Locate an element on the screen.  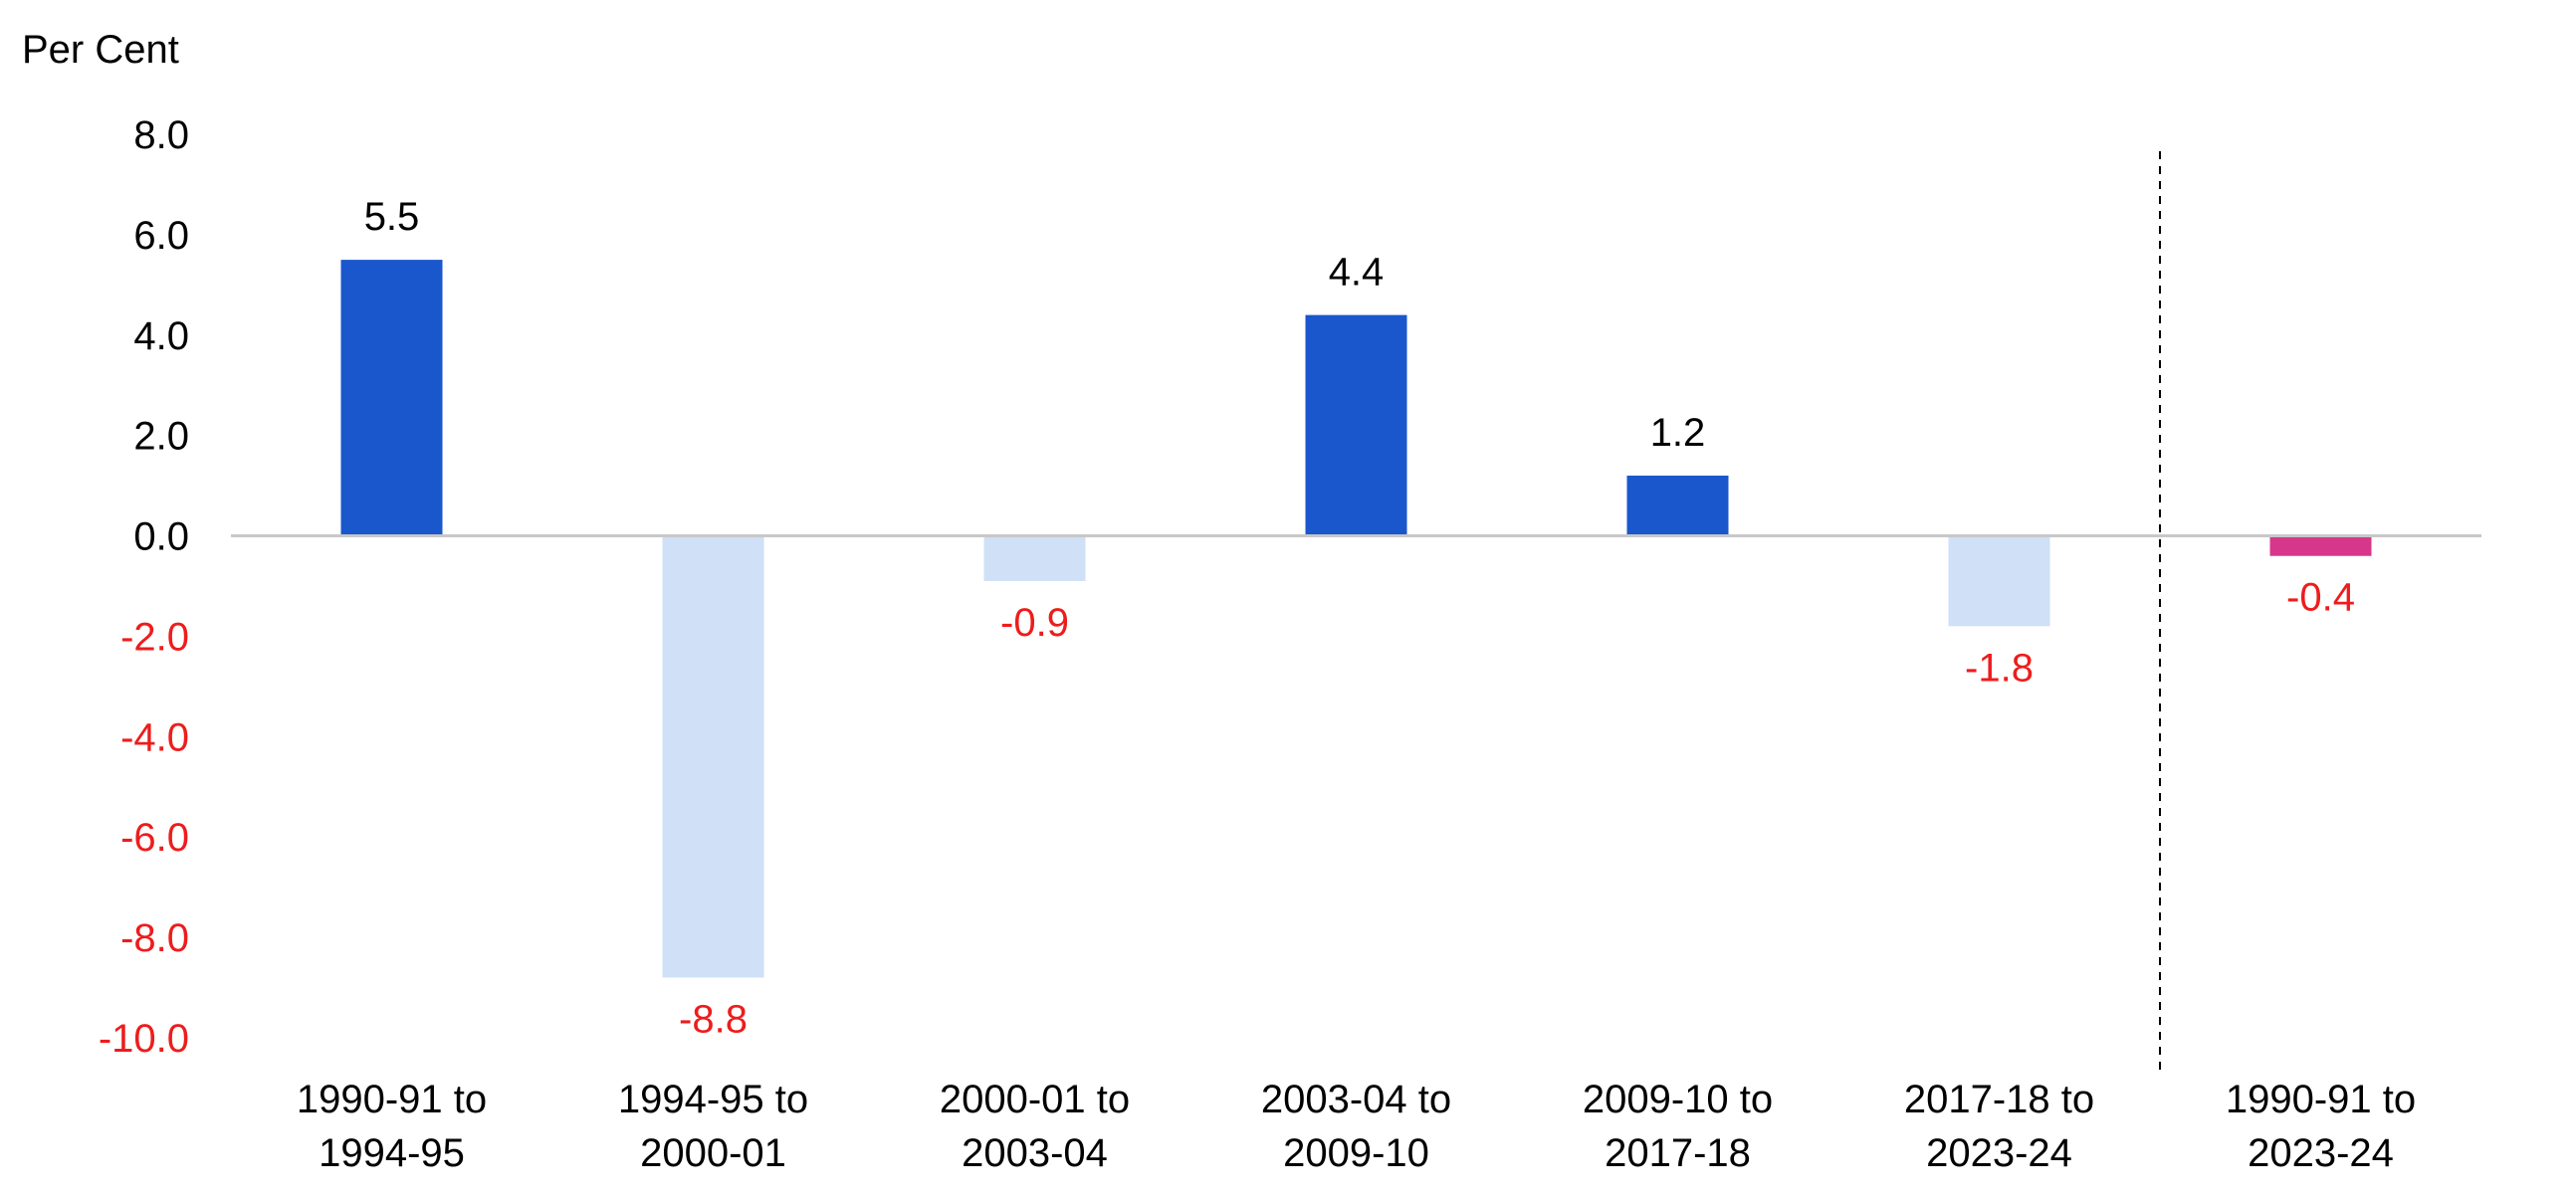
x-tick-label: 2000-01 is located at coordinates (713, 1153).